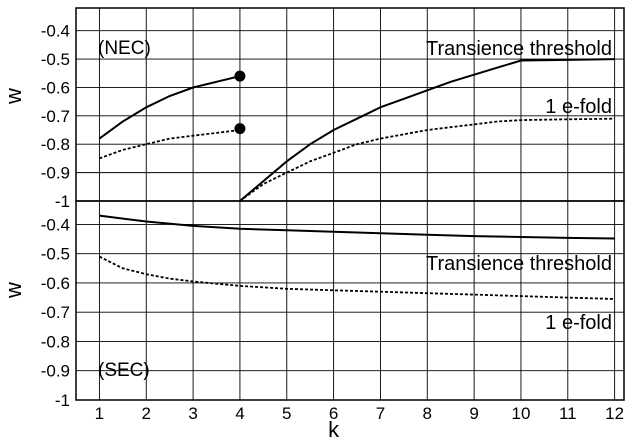 Image resolution: width=637 pixels, height=444 pixels. Describe the element at coordinates (55, 31) in the screenshot. I see `nec-y-tick-label-0: -0.4` at that location.